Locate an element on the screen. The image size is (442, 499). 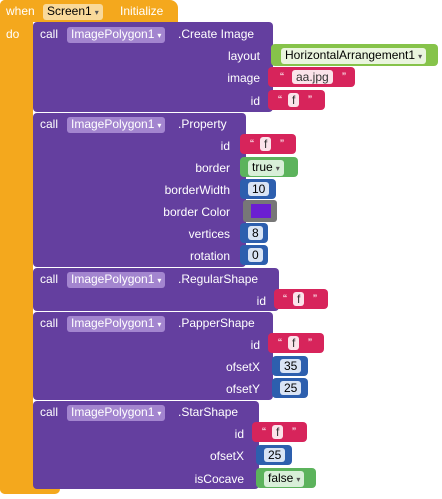
component-value-text: HorizontalArrangement1 is located at coordinates (350, 55).